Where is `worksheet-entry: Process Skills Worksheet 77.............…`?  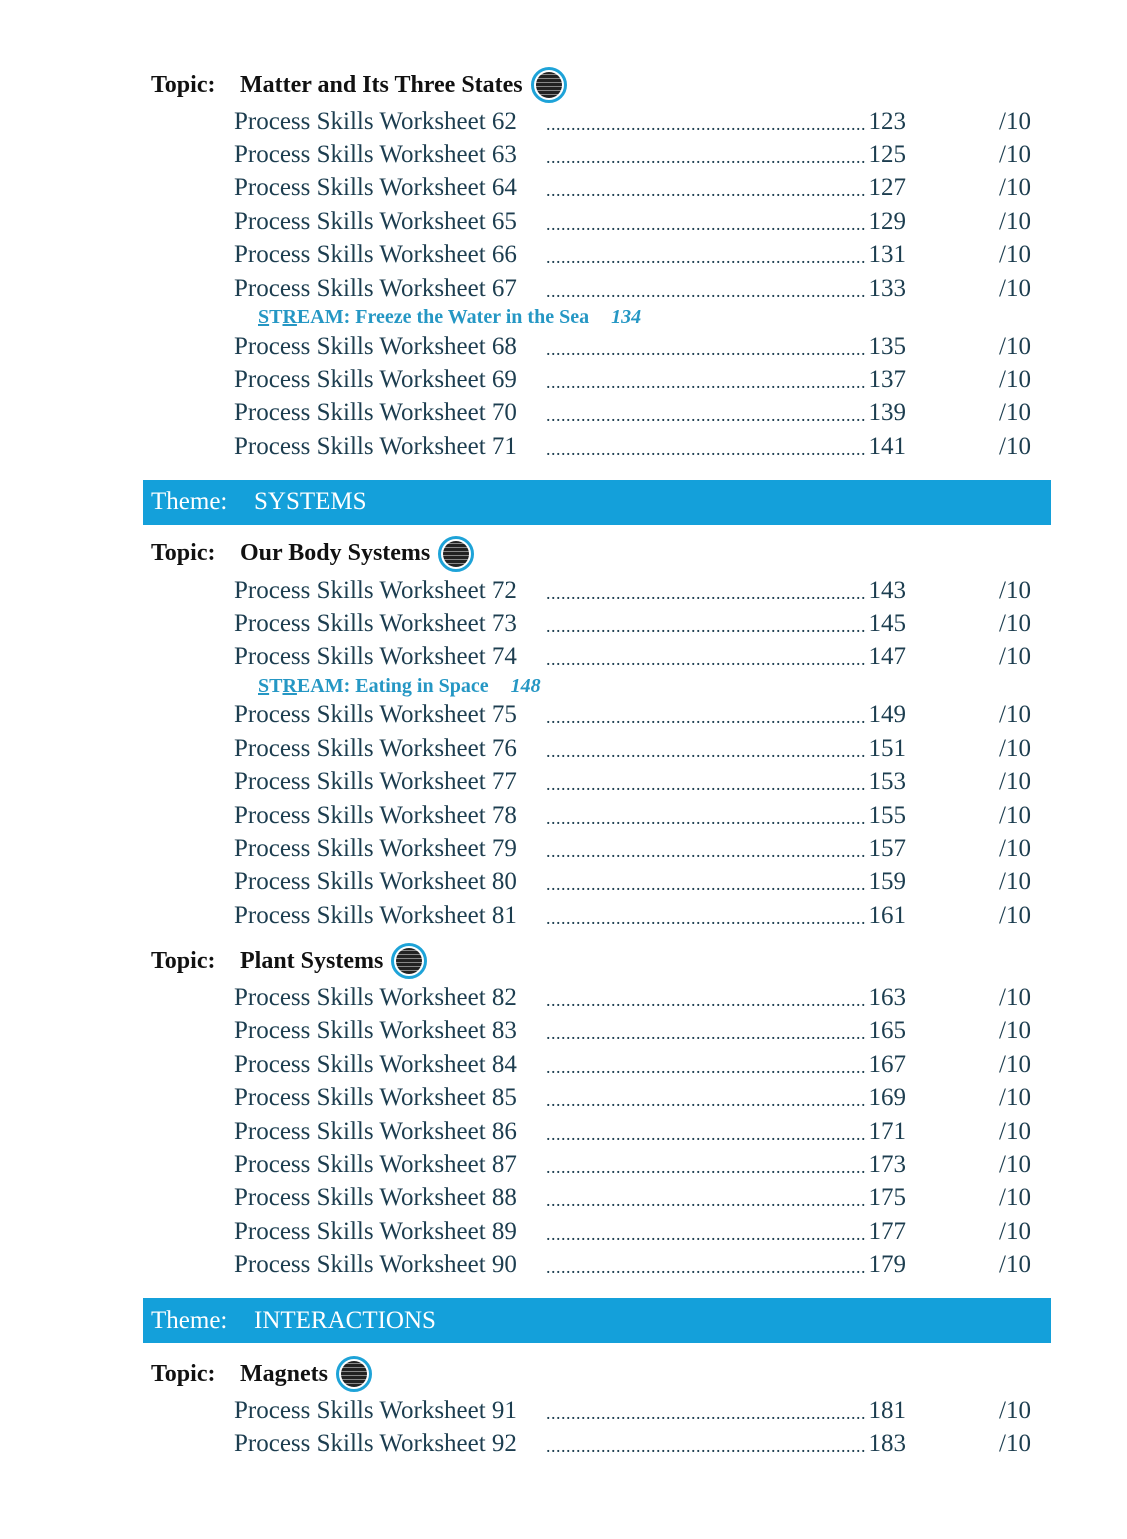
worksheet-entry: Process Skills Worksheet 77.............… is located at coordinates (680, 781).